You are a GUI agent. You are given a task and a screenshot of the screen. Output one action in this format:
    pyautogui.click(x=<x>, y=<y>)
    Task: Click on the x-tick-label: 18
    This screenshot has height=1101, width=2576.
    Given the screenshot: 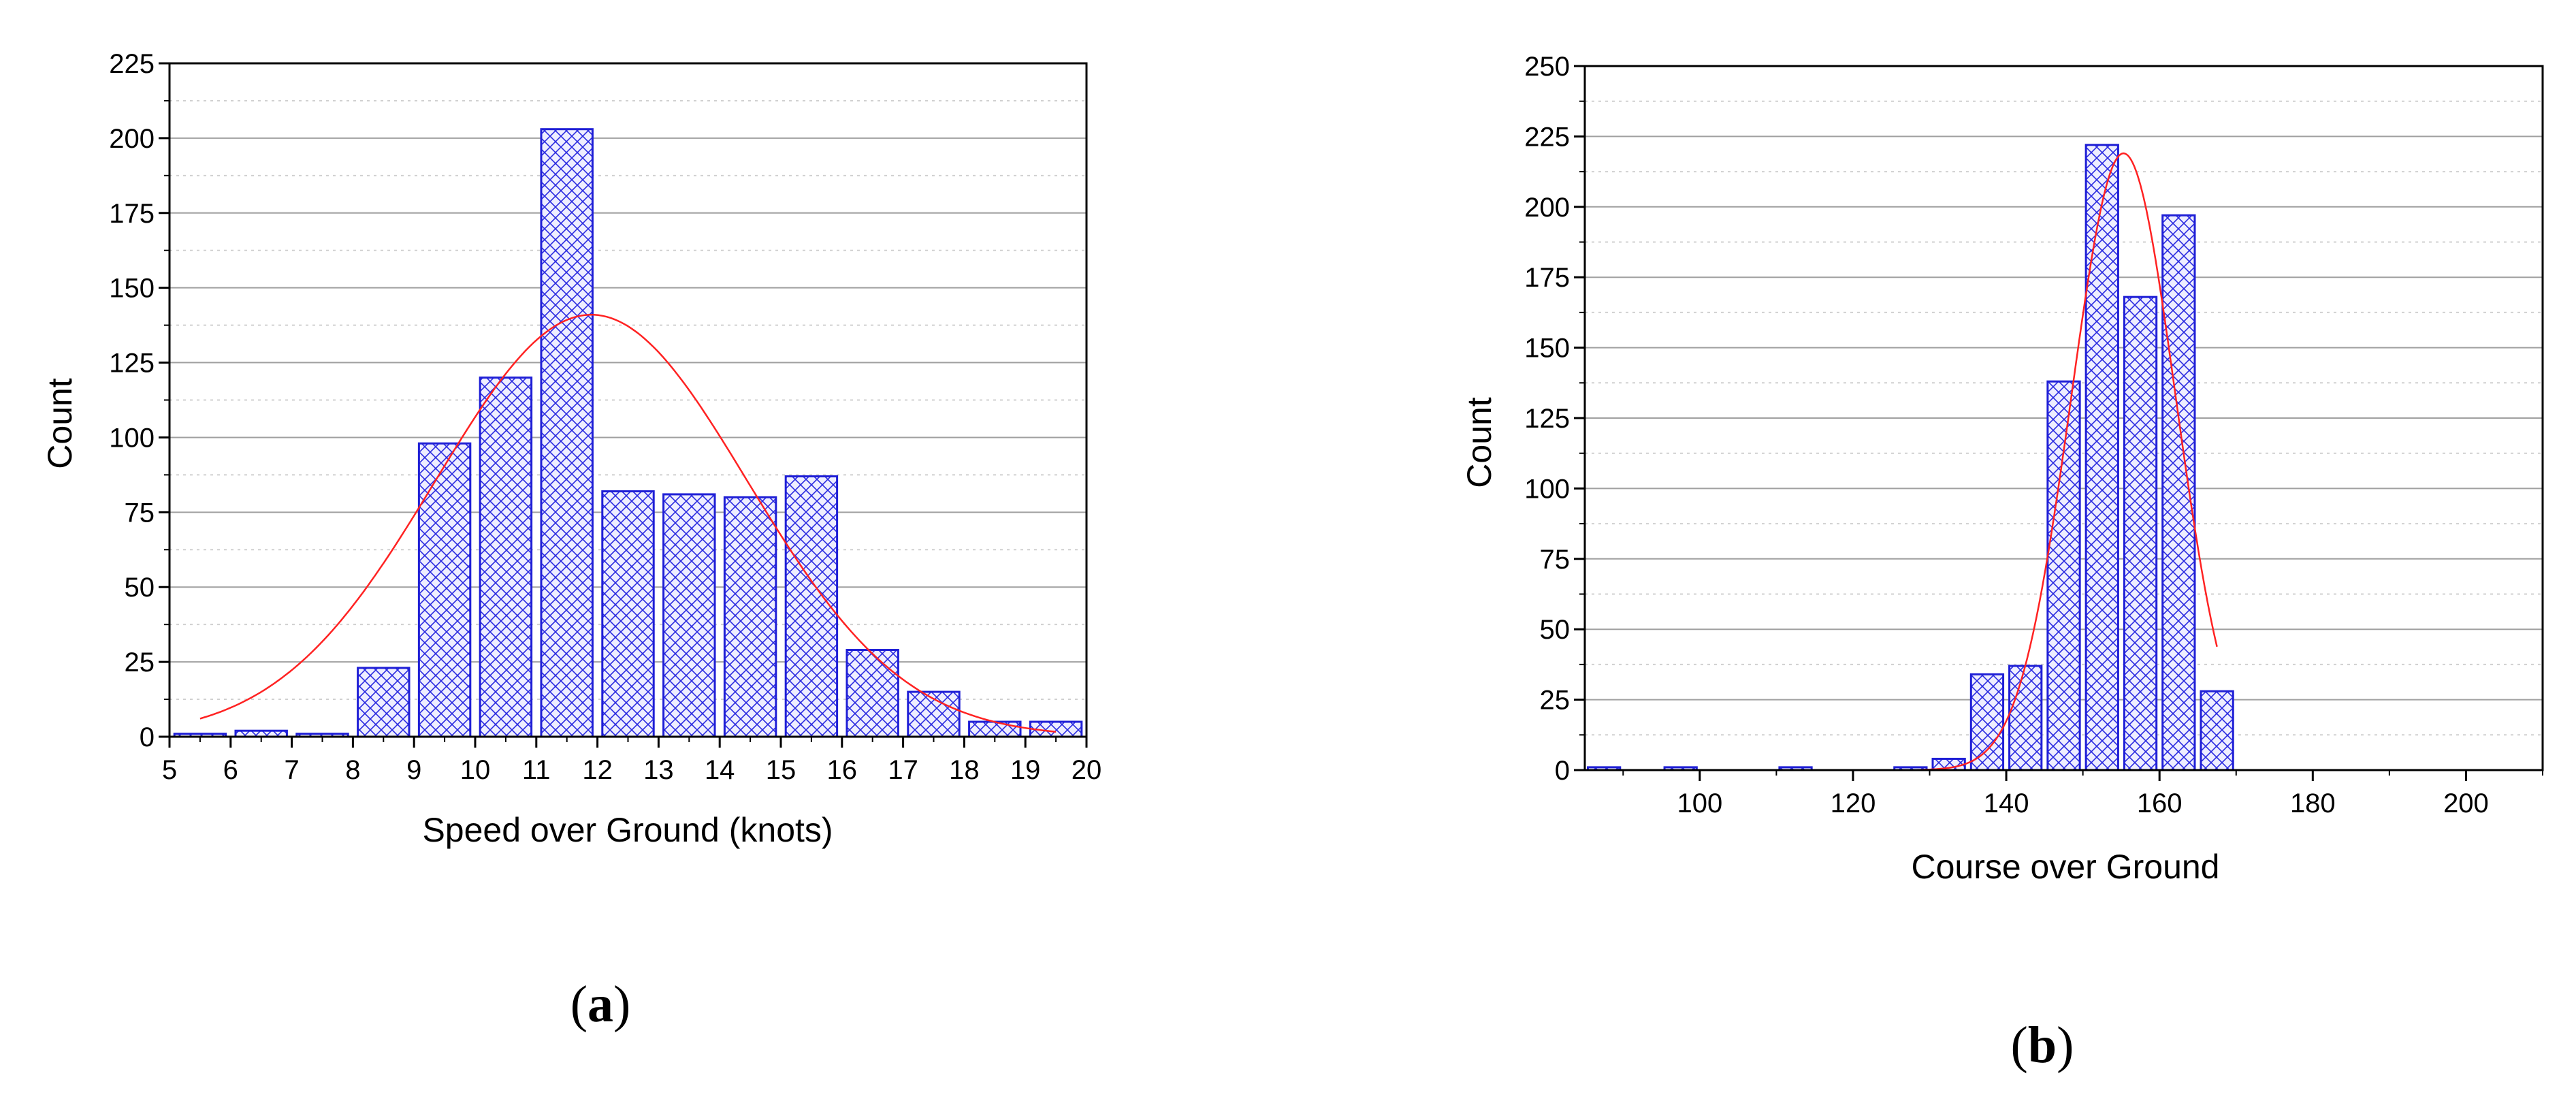 What is the action you would take?
    pyautogui.click(x=965, y=770)
    